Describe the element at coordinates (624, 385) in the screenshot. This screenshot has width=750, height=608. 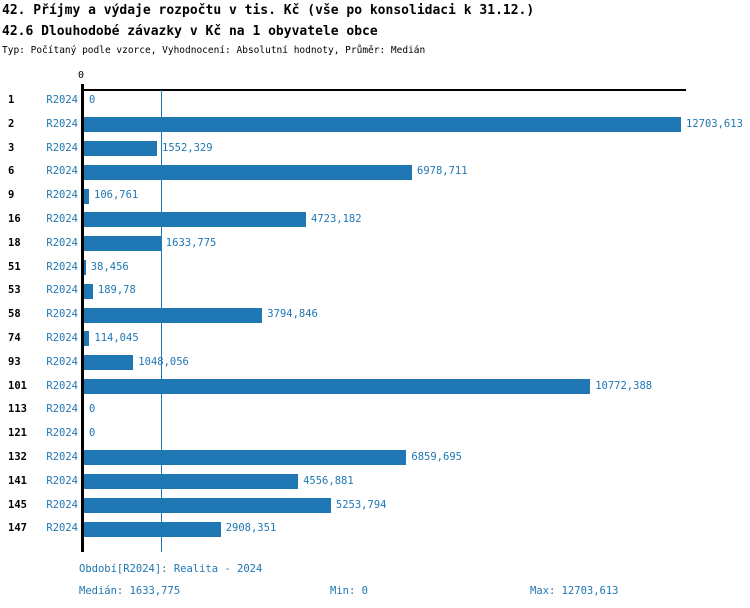
I see `value-label: 10772,388` at that location.